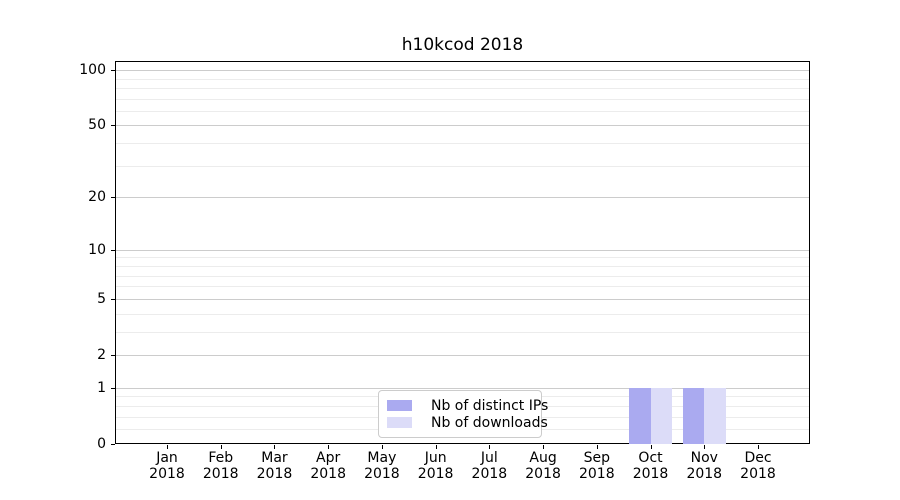  Describe the element at coordinates (101, 298) in the screenshot. I see `y-tick-label: 5` at that location.